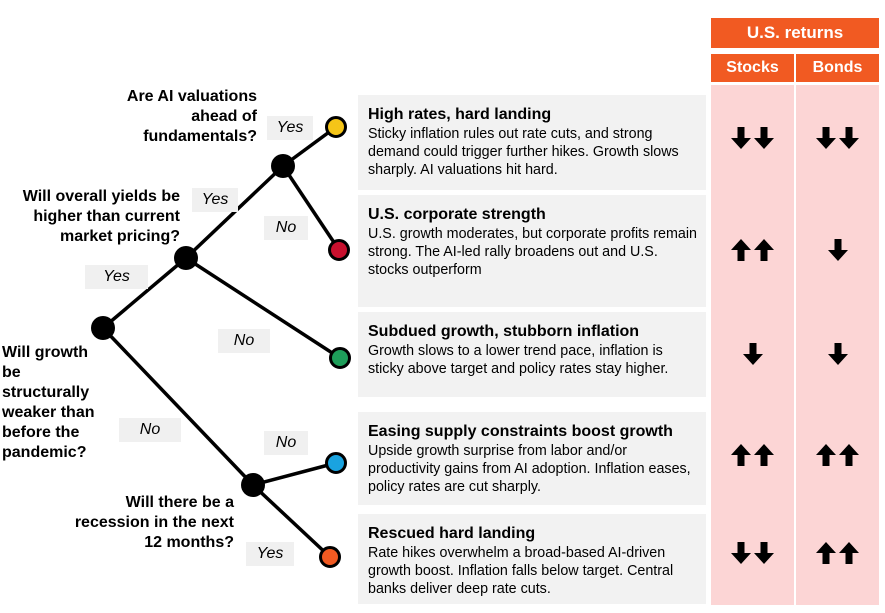 The image size is (885, 613). I want to click on label-growth-yes: Yes, so click(116, 277).